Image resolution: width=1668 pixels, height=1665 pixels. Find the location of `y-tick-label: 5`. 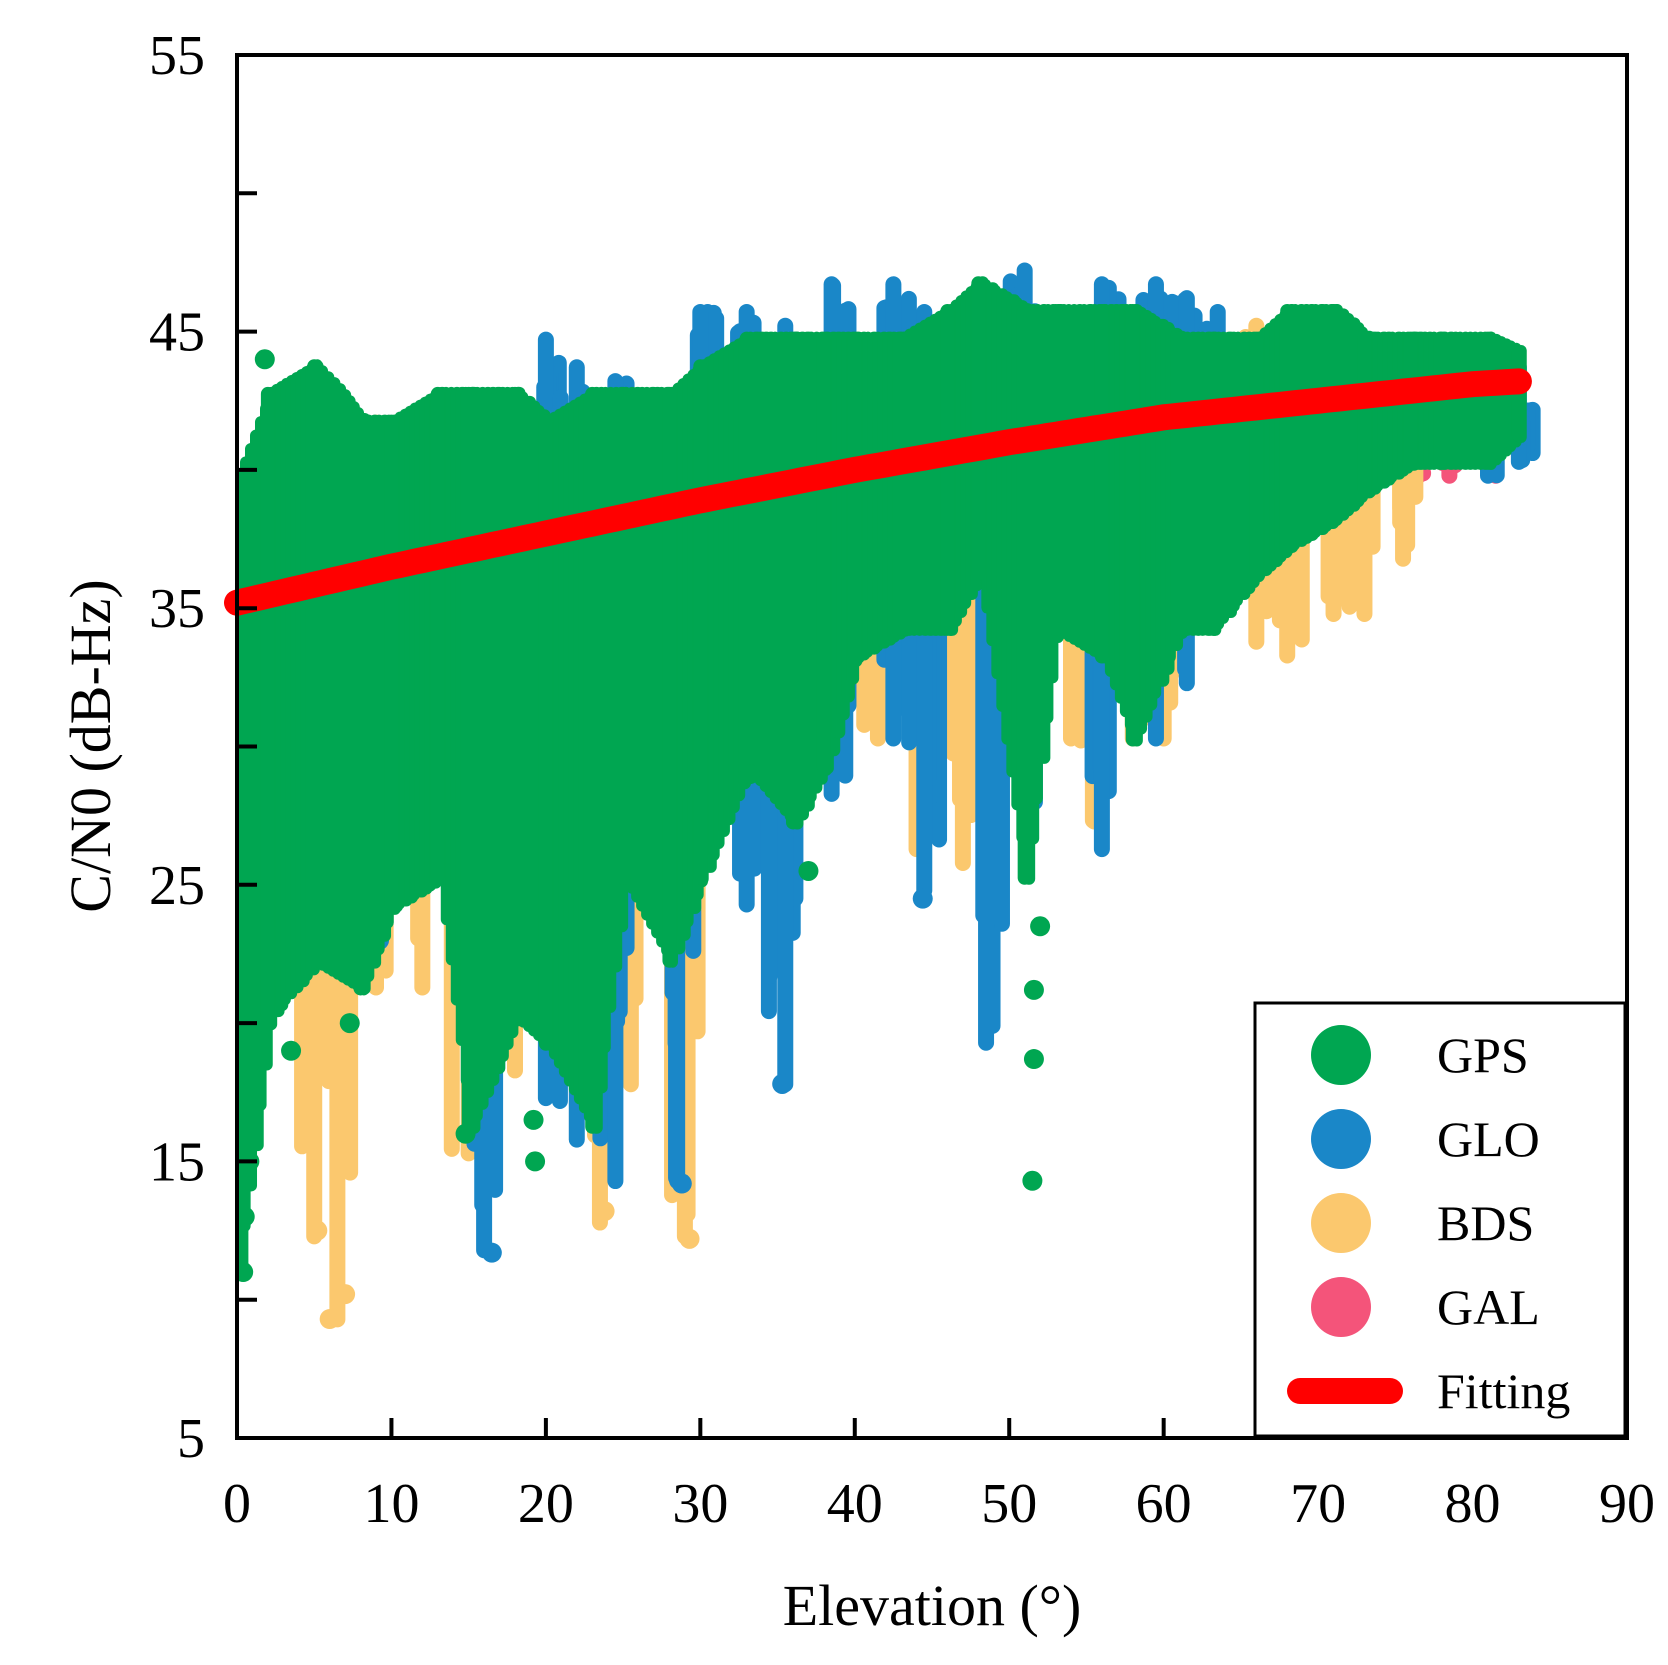

y-tick-label: 5 is located at coordinates (191, 1439).